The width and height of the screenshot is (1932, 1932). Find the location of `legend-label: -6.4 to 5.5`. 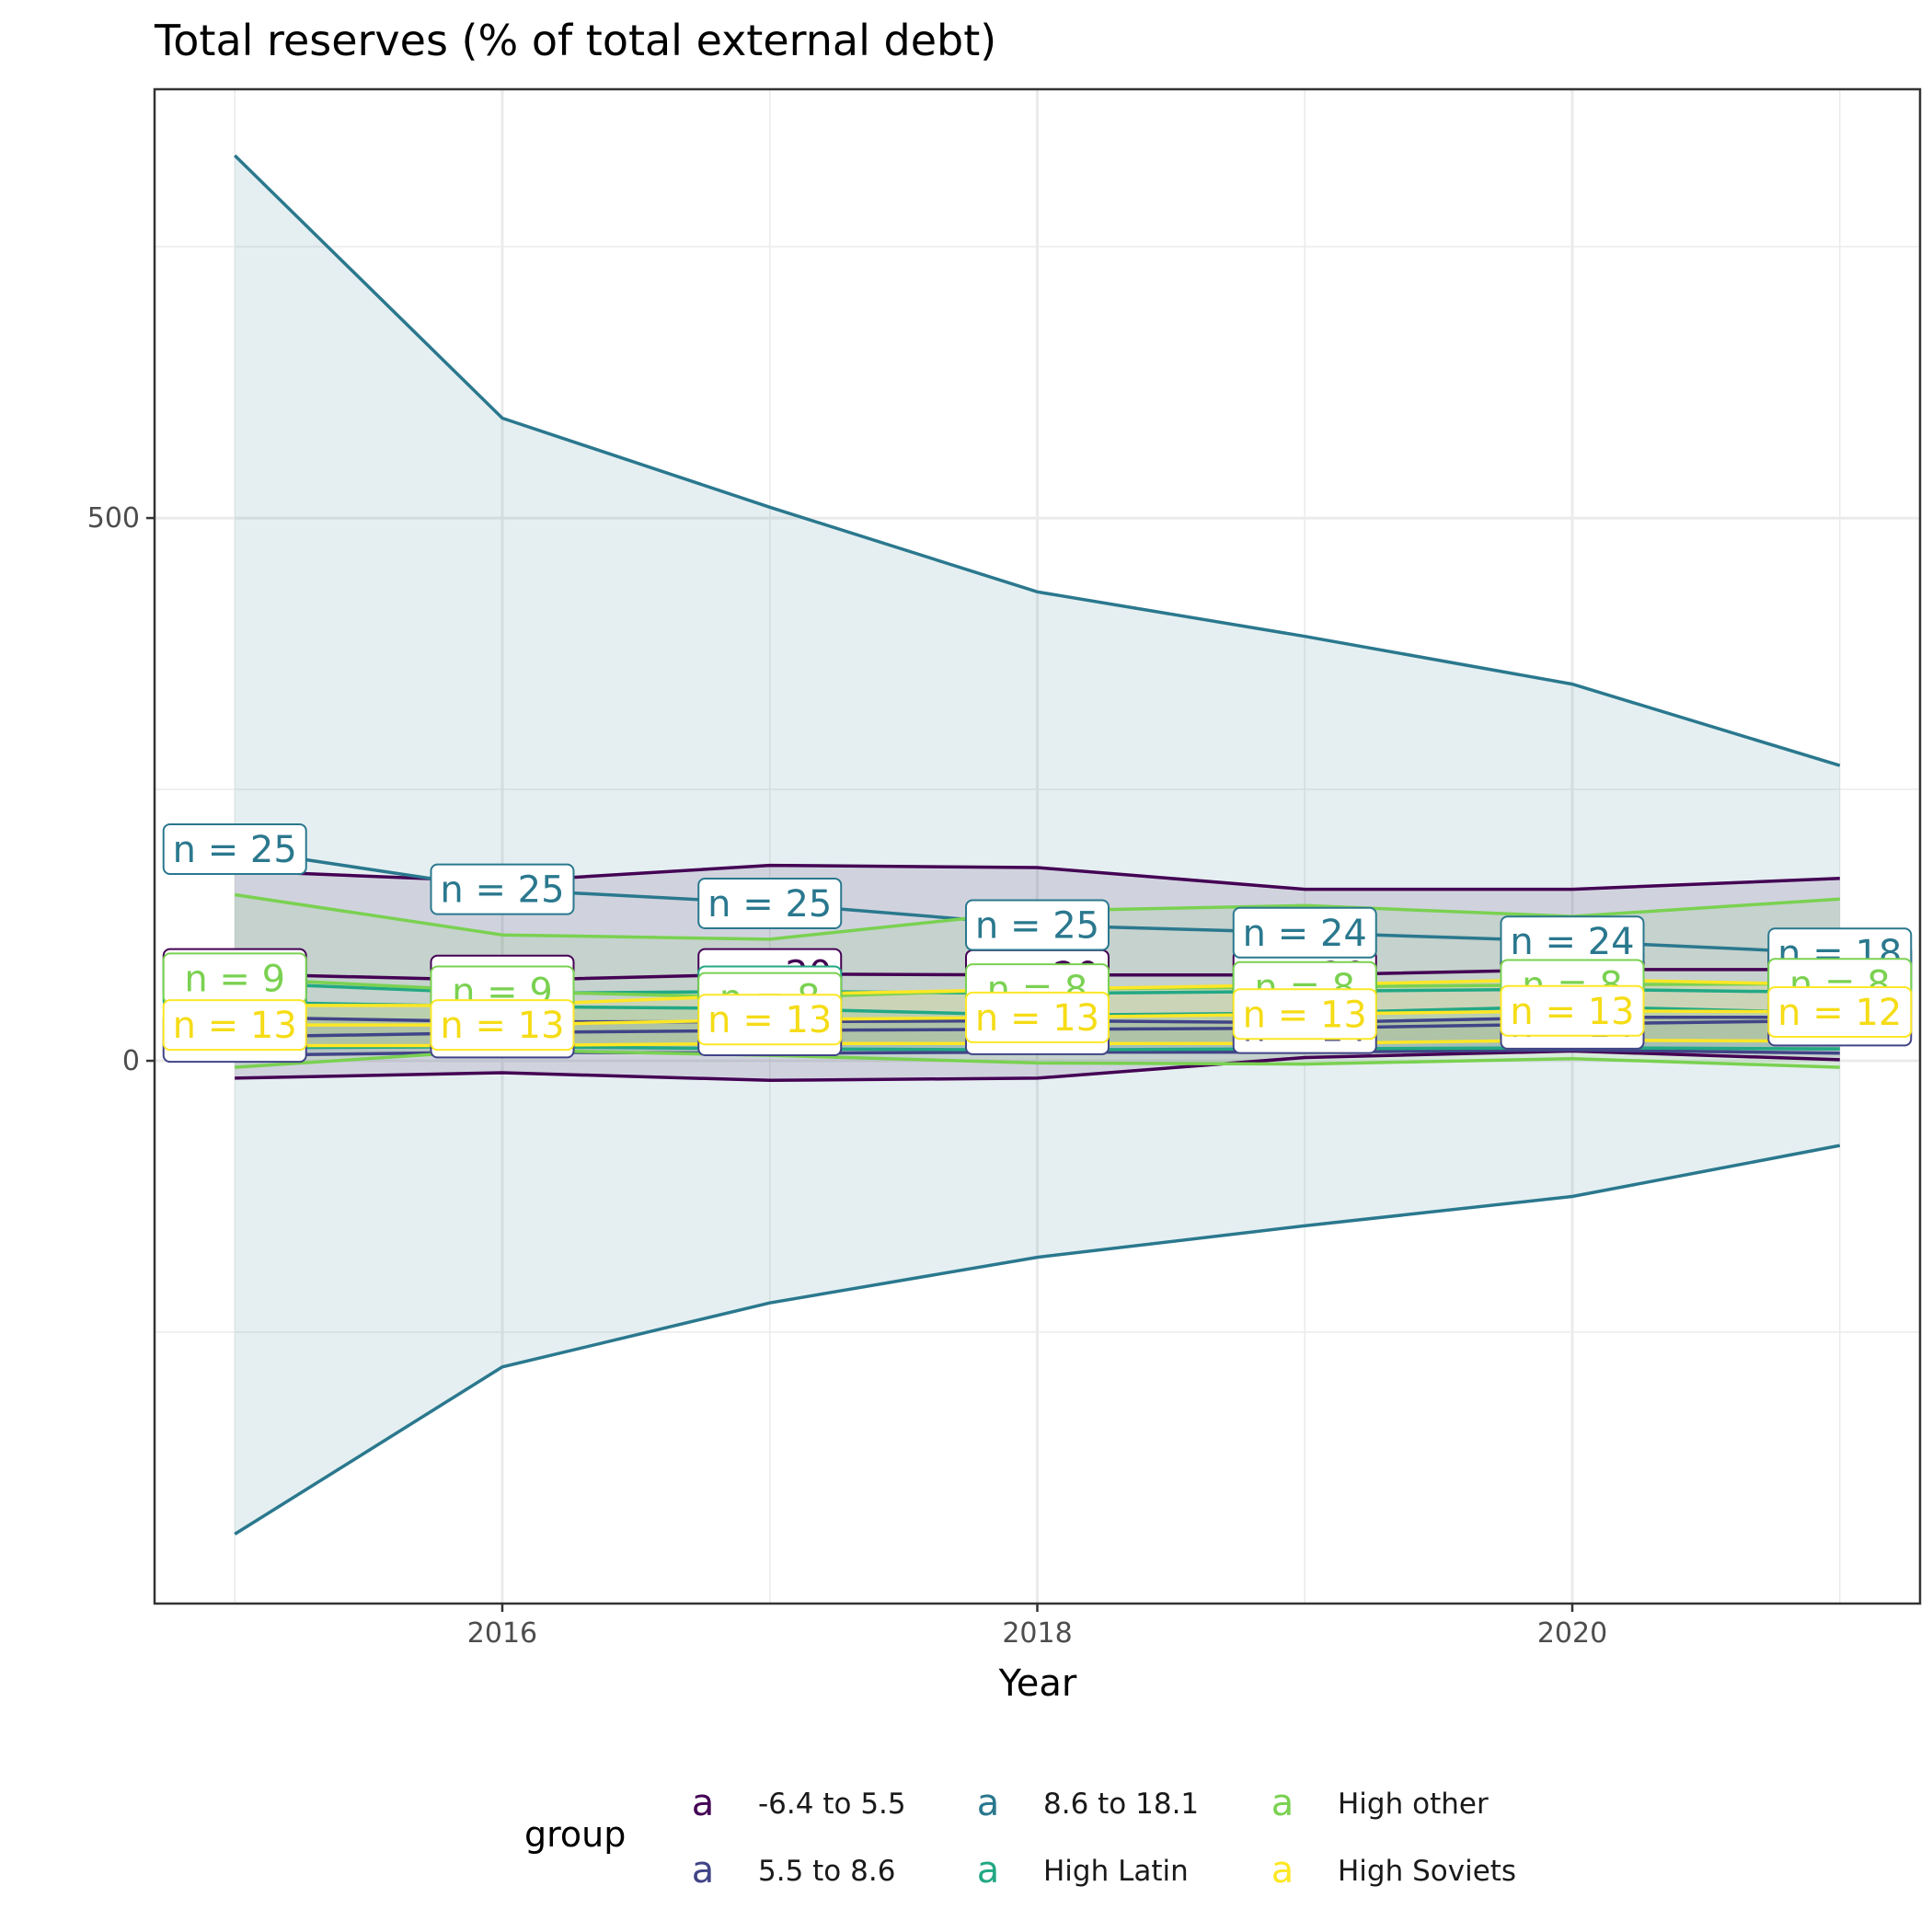

legend-label: -6.4 to 5.5 is located at coordinates (832, 1804).